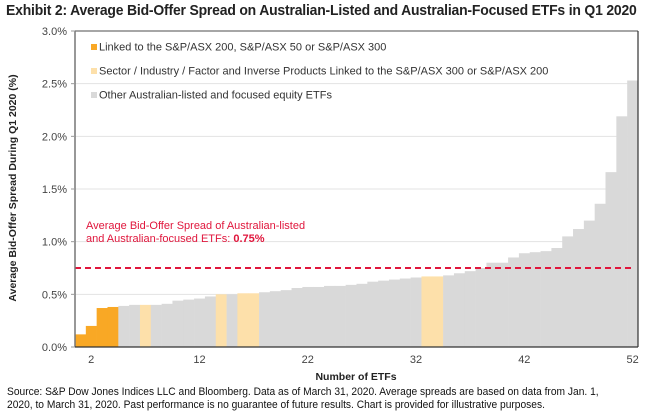 Image resolution: width=653 pixels, height=420 pixels. What do you see at coordinates (94, 47) in the screenshot?
I see `legend-swatch-linked` at bounding box center [94, 47].